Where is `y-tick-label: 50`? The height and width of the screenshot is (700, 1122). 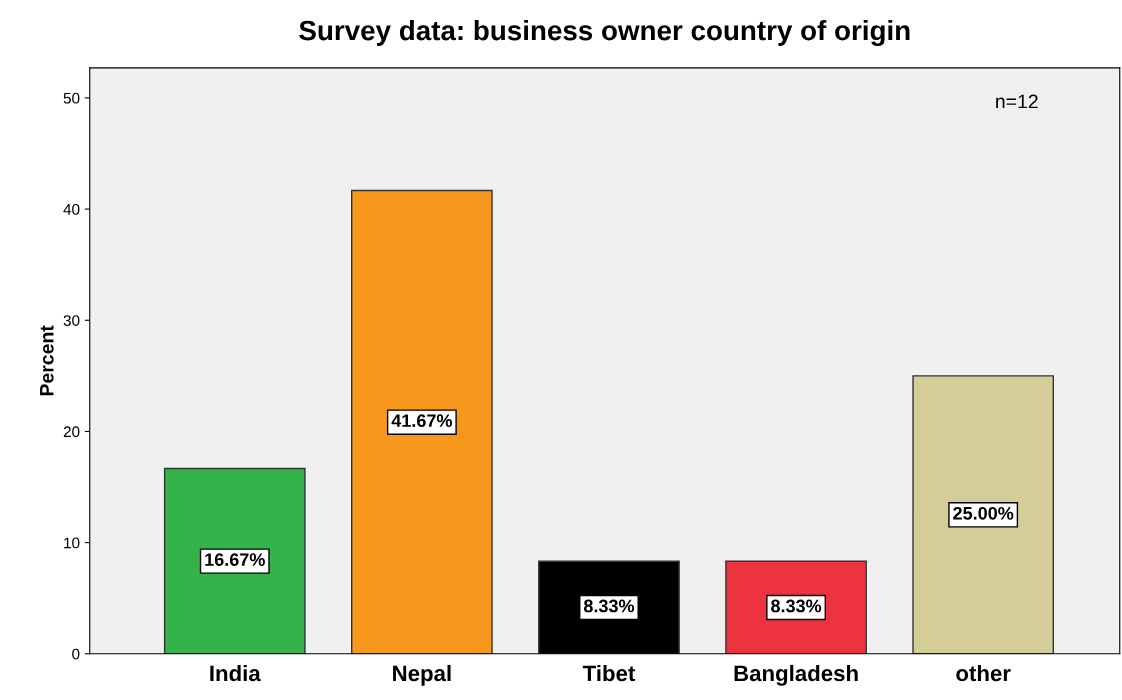 y-tick-label: 50 is located at coordinates (71, 98).